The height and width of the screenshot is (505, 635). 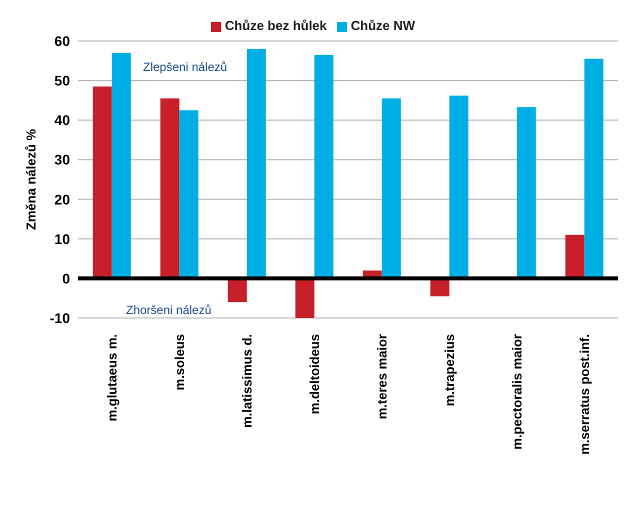 I want to click on y-axis-title: Změna nálezů %, so click(x=31, y=179).